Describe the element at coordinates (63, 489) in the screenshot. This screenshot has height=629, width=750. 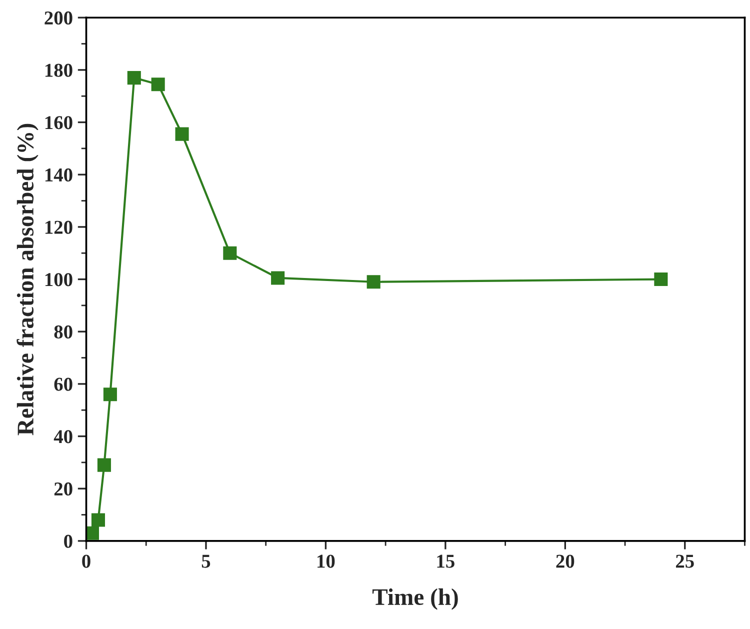
I see `y-tick-label: 20` at that location.